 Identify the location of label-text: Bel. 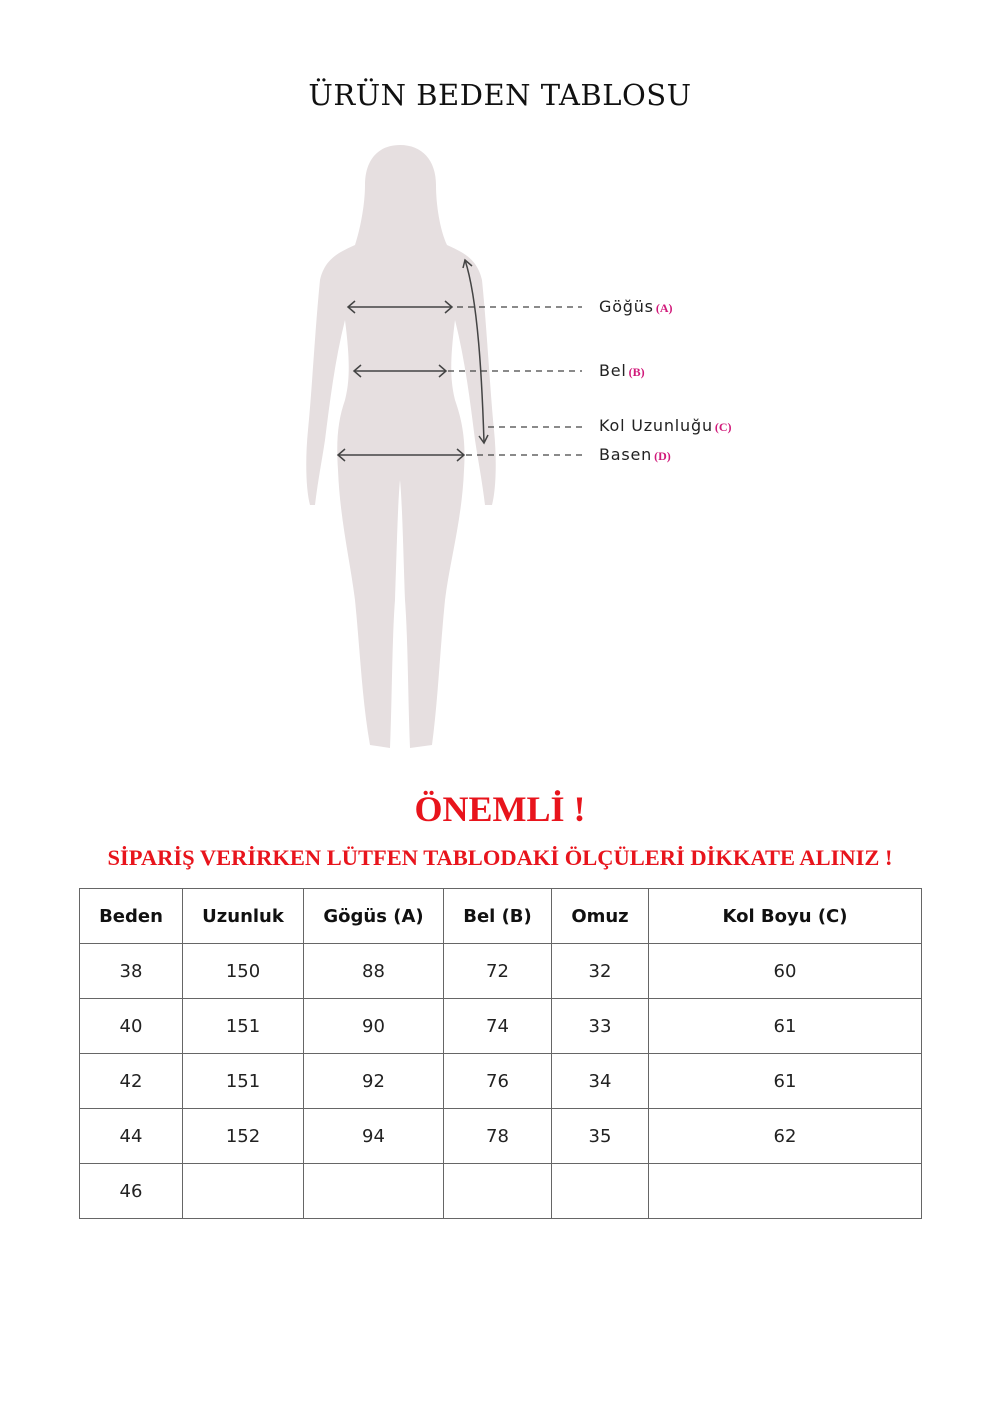
(613, 370).